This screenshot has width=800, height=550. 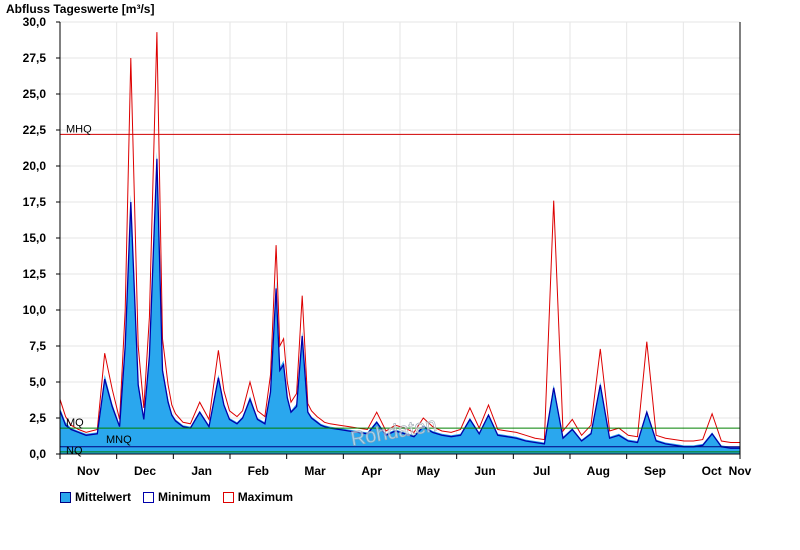 I want to click on legend-item-mittelwert: Mittelwert, so click(x=95, y=497).